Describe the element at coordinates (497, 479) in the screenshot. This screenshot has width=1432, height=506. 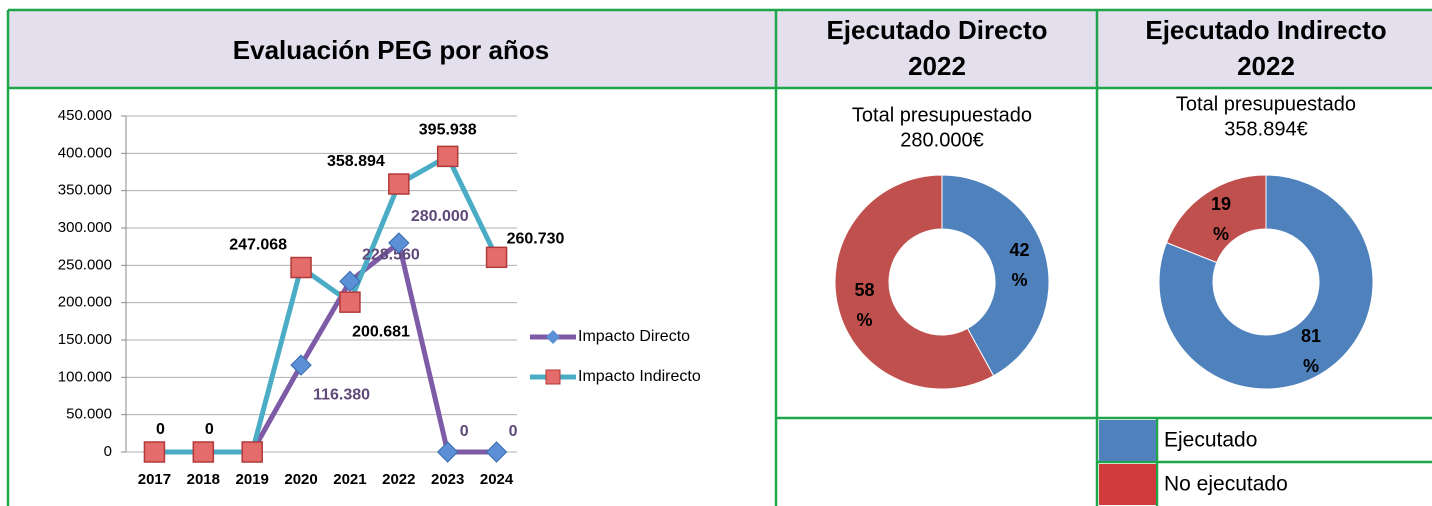
I see `x-tick-label: 2024` at that location.